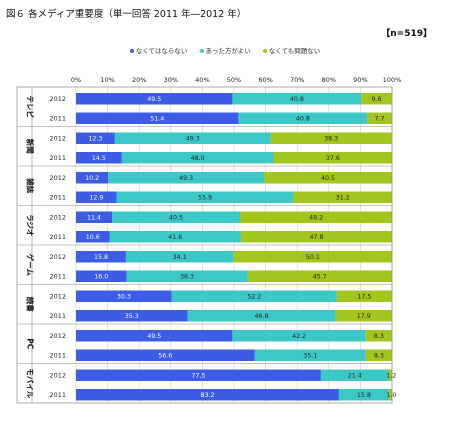 The width and height of the screenshot is (450, 424). I want to click on data-label: 14.5, so click(99, 158).